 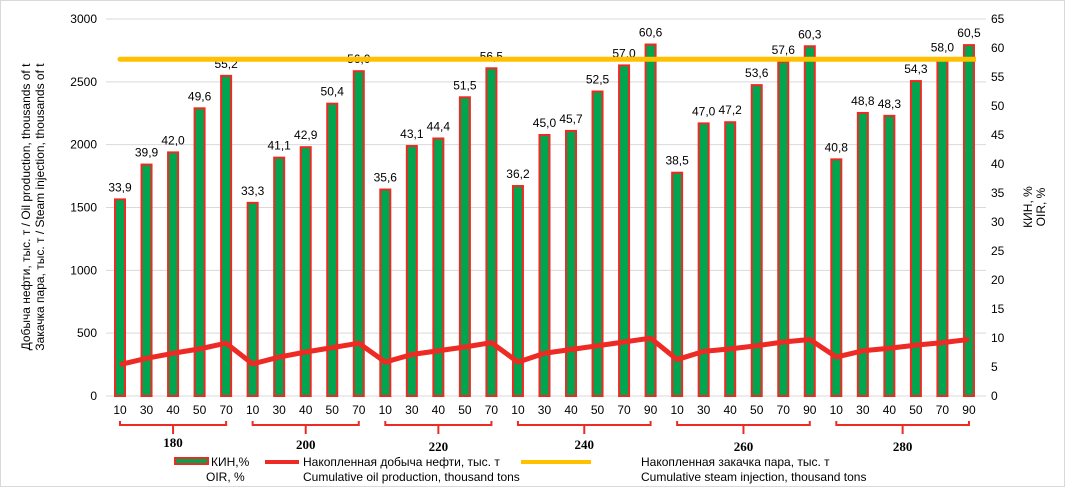 What do you see at coordinates (1028, 207) in the screenshot?
I see `right-axis-title: КИН, %` at bounding box center [1028, 207].